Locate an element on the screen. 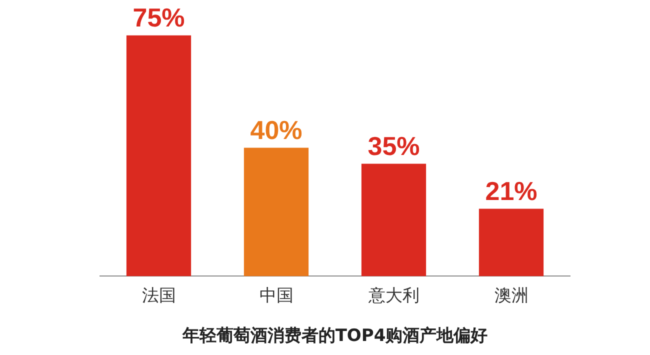 The width and height of the screenshot is (650, 355). x-tick-label: 法国 is located at coordinates (159, 296).